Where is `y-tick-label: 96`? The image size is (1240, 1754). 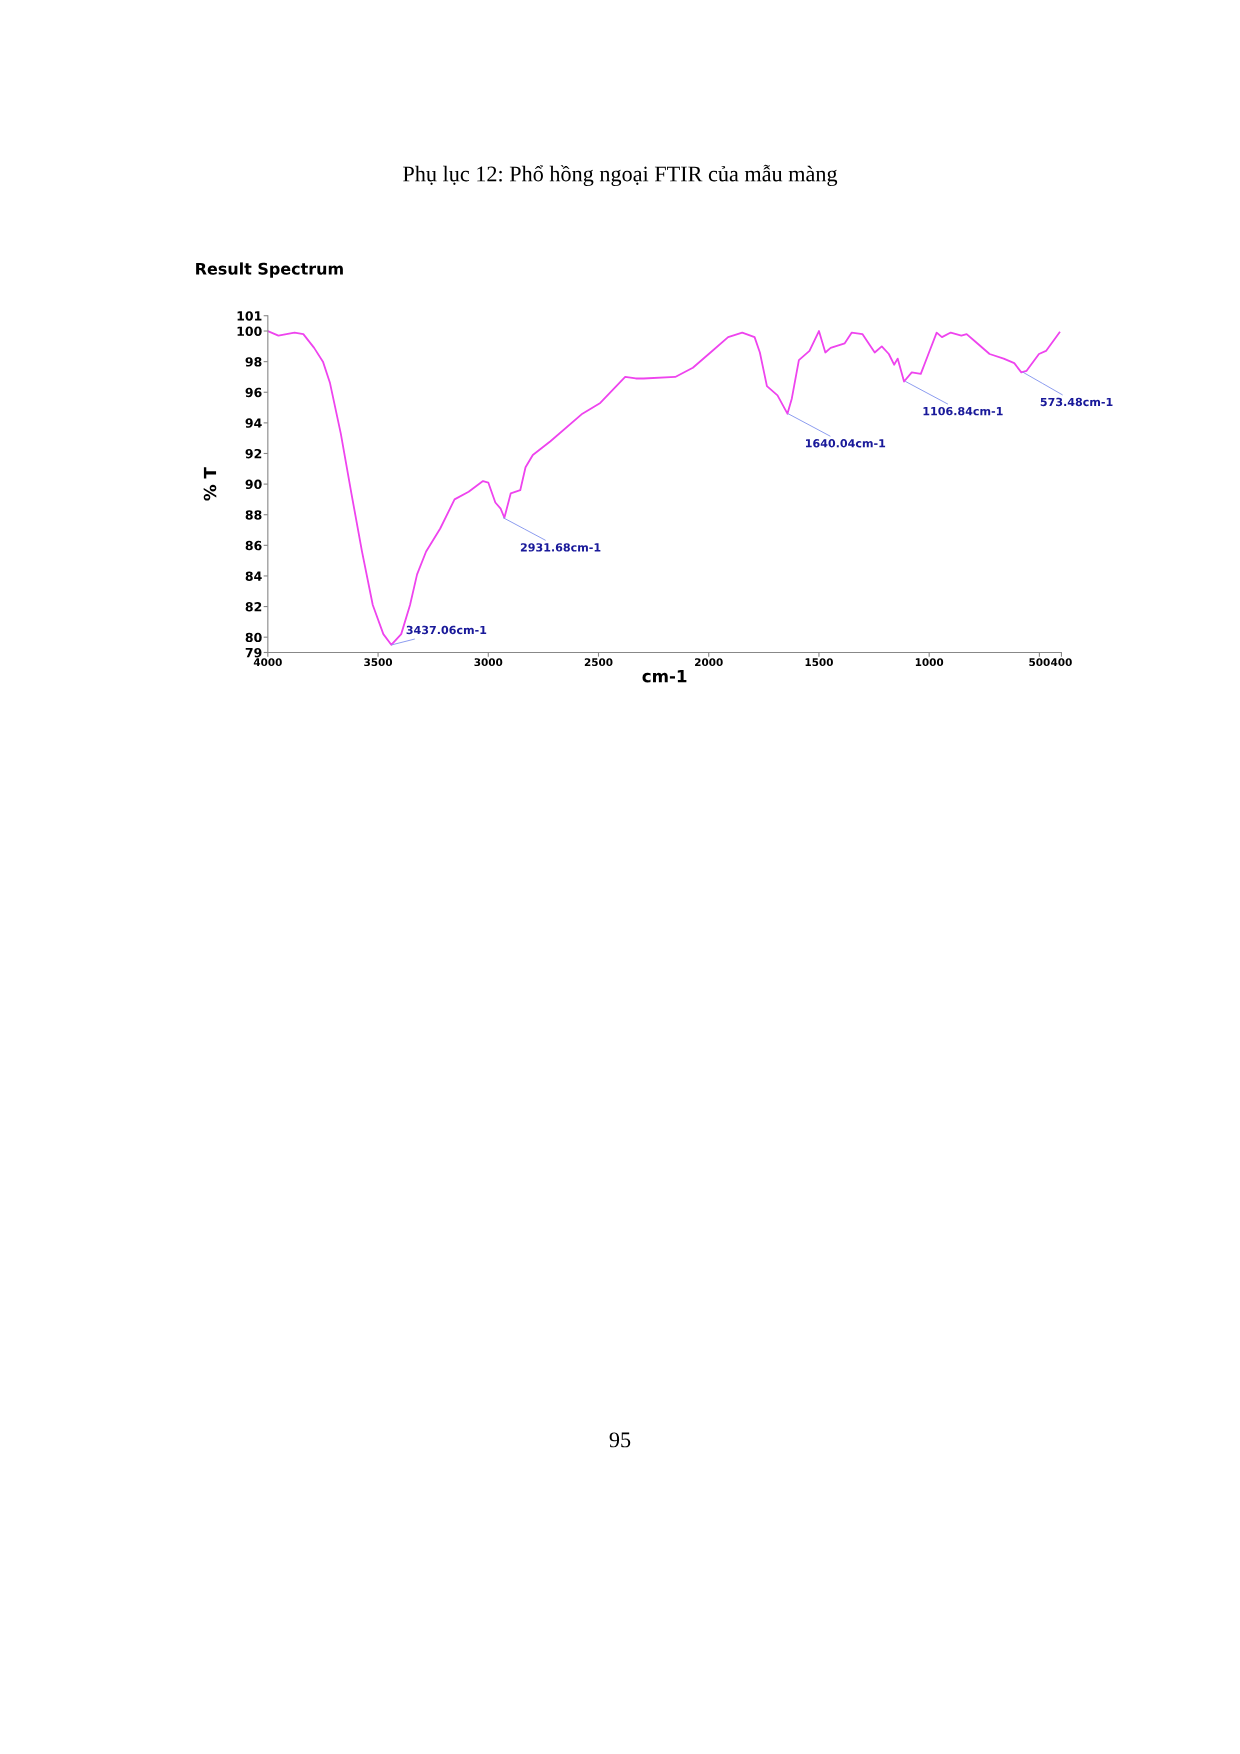
y-tick-label: 96 is located at coordinates (253, 392).